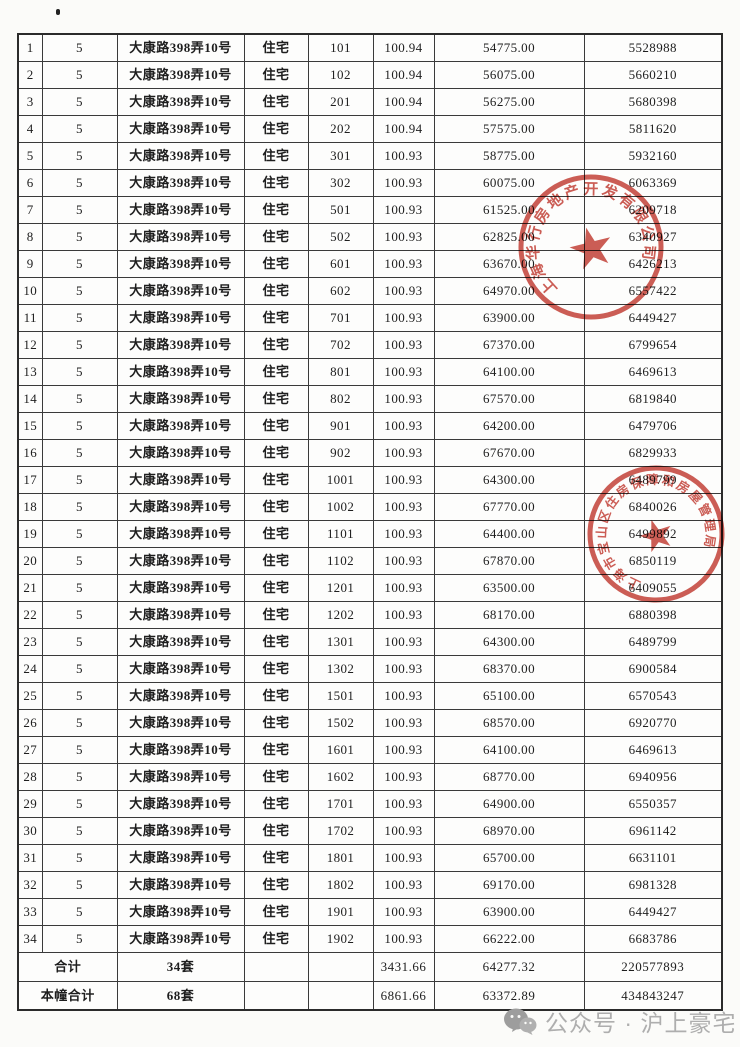  What do you see at coordinates (509, 344) in the screenshot?
I see `cell-unit-price: 67370.00` at bounding box center [509, 344].